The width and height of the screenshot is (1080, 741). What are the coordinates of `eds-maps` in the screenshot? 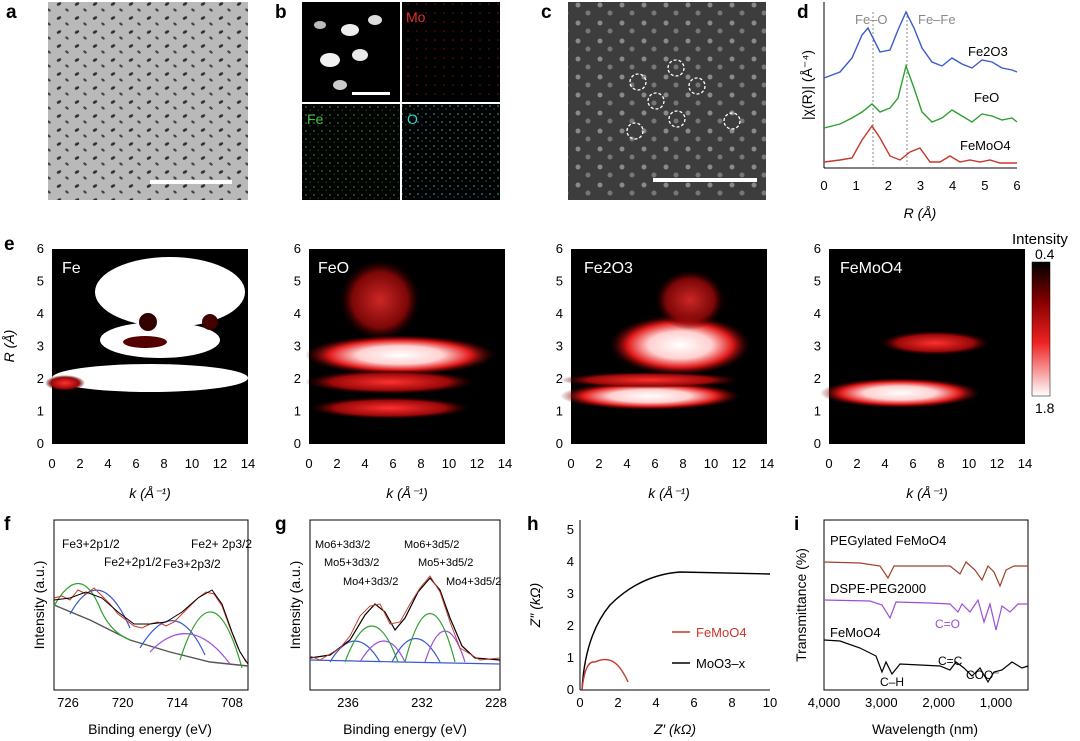 It's located at (401, 101).